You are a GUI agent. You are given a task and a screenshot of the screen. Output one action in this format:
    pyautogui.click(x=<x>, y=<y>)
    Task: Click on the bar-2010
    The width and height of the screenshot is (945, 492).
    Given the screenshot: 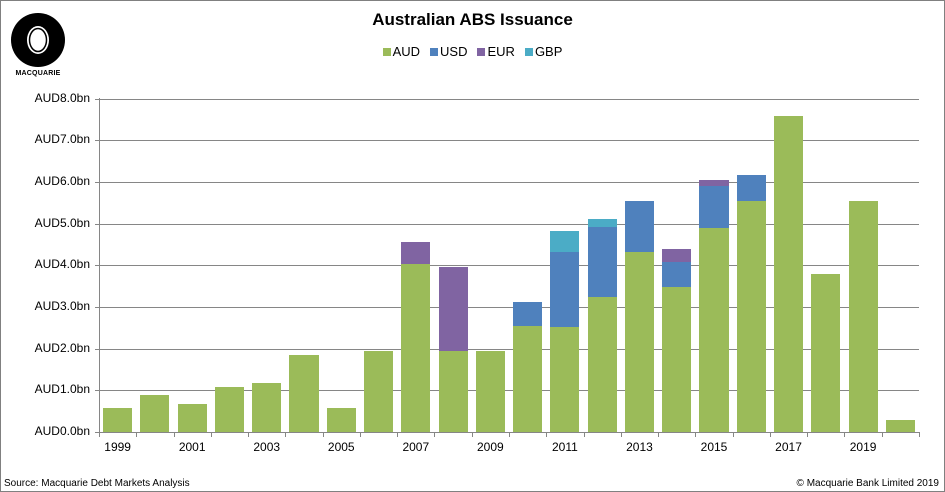 What is the action you would take?
    pyautogui.click(x=528, y=367)
    